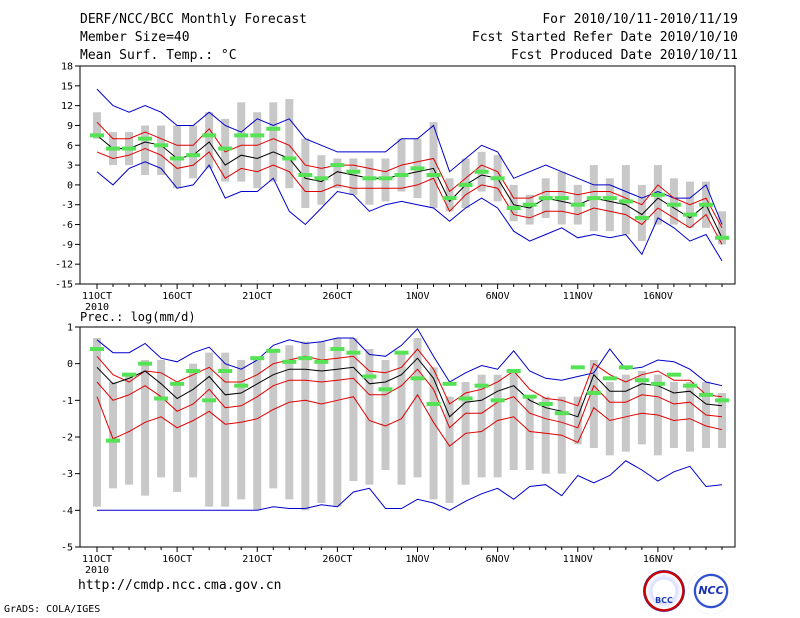 This screenshot has width=800, height=618. What do you see at coordinates (97, 307) in the screenshot?
I see `chart1-year-label: 2010` at bounding box center [97, 307].